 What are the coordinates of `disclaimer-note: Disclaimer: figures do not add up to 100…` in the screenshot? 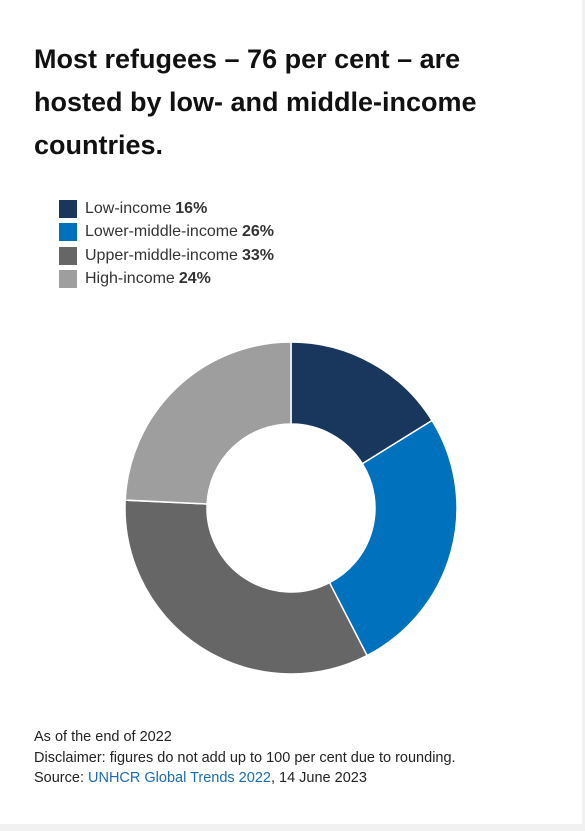 It's located at (245, 757).